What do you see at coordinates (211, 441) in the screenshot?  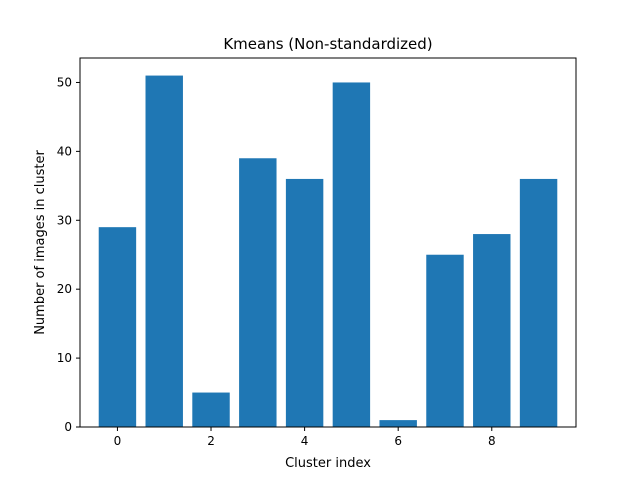 I see `x-tick-label: 2` at bounding box center [211, 441].